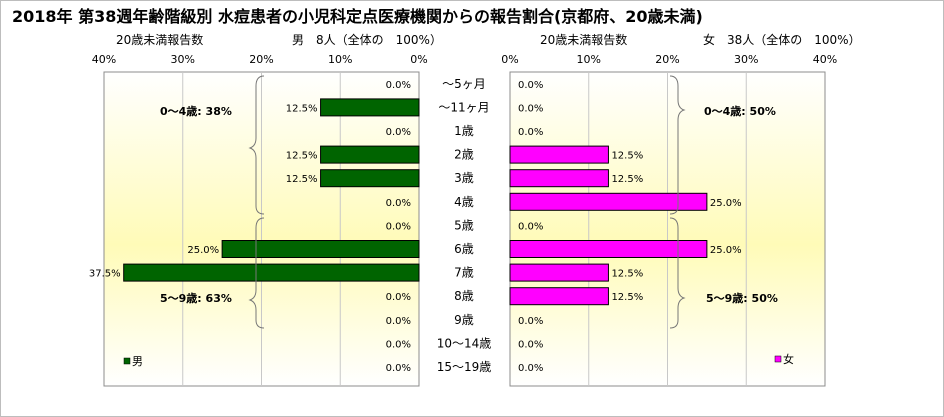 The width and height of the screenshot is (944, 417). Describe the element at coordinates (127, 361) in the screenshot. I see `legend-male-swatch` at that location.